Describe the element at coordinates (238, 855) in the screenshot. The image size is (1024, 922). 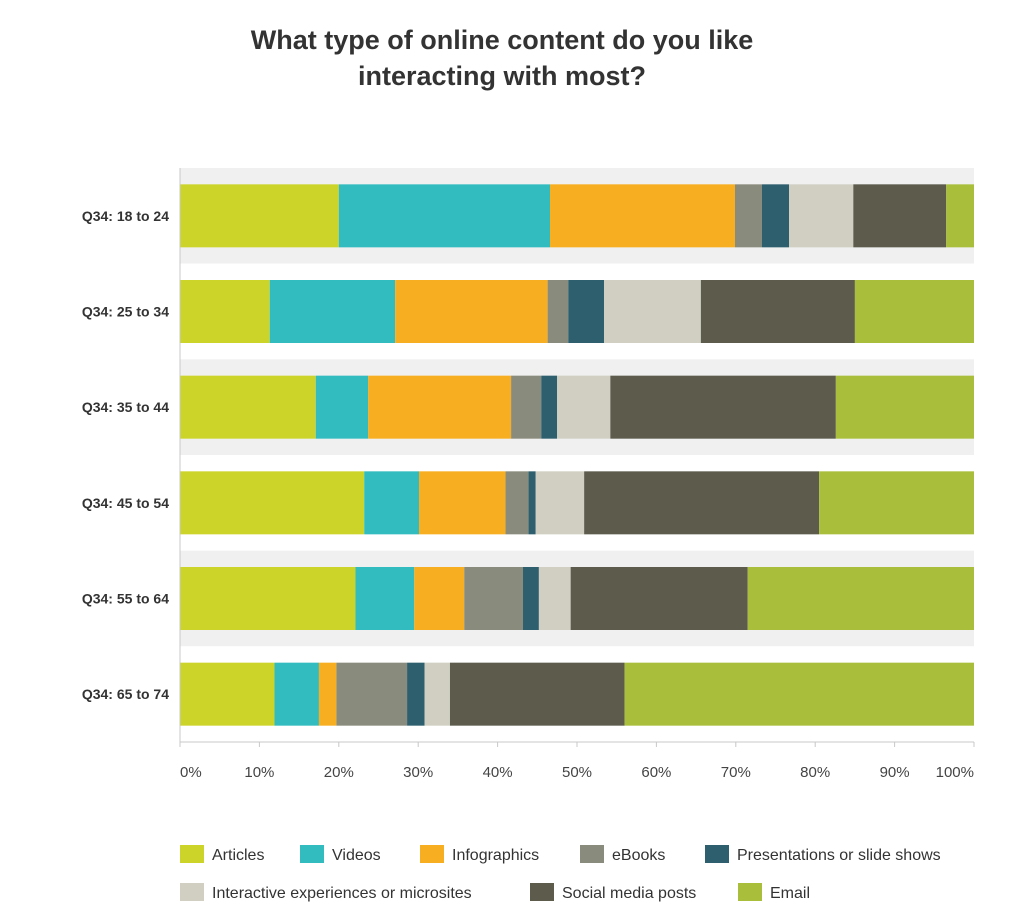
I see `legend-label: Articles` at that location.